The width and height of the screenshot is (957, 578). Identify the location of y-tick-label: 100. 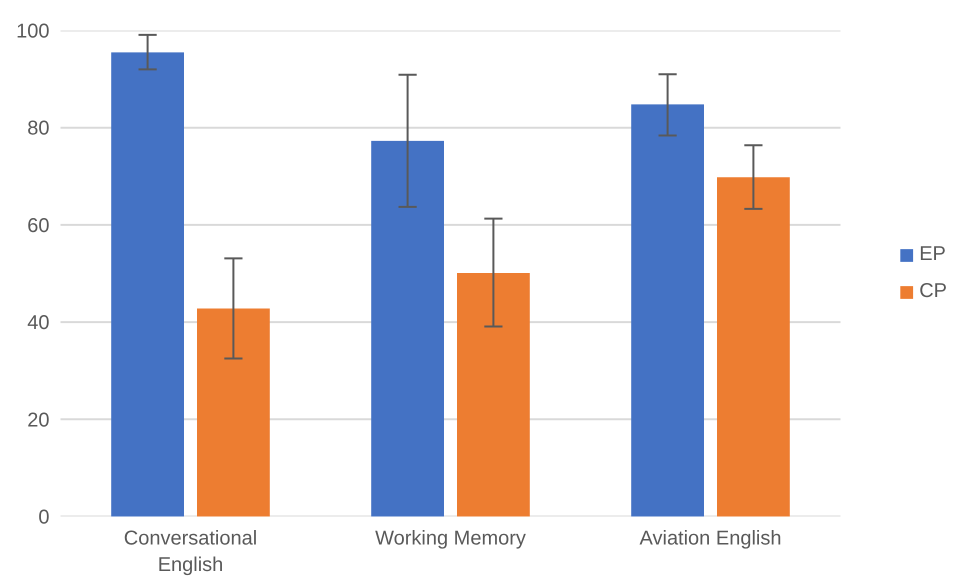
(33, 31).